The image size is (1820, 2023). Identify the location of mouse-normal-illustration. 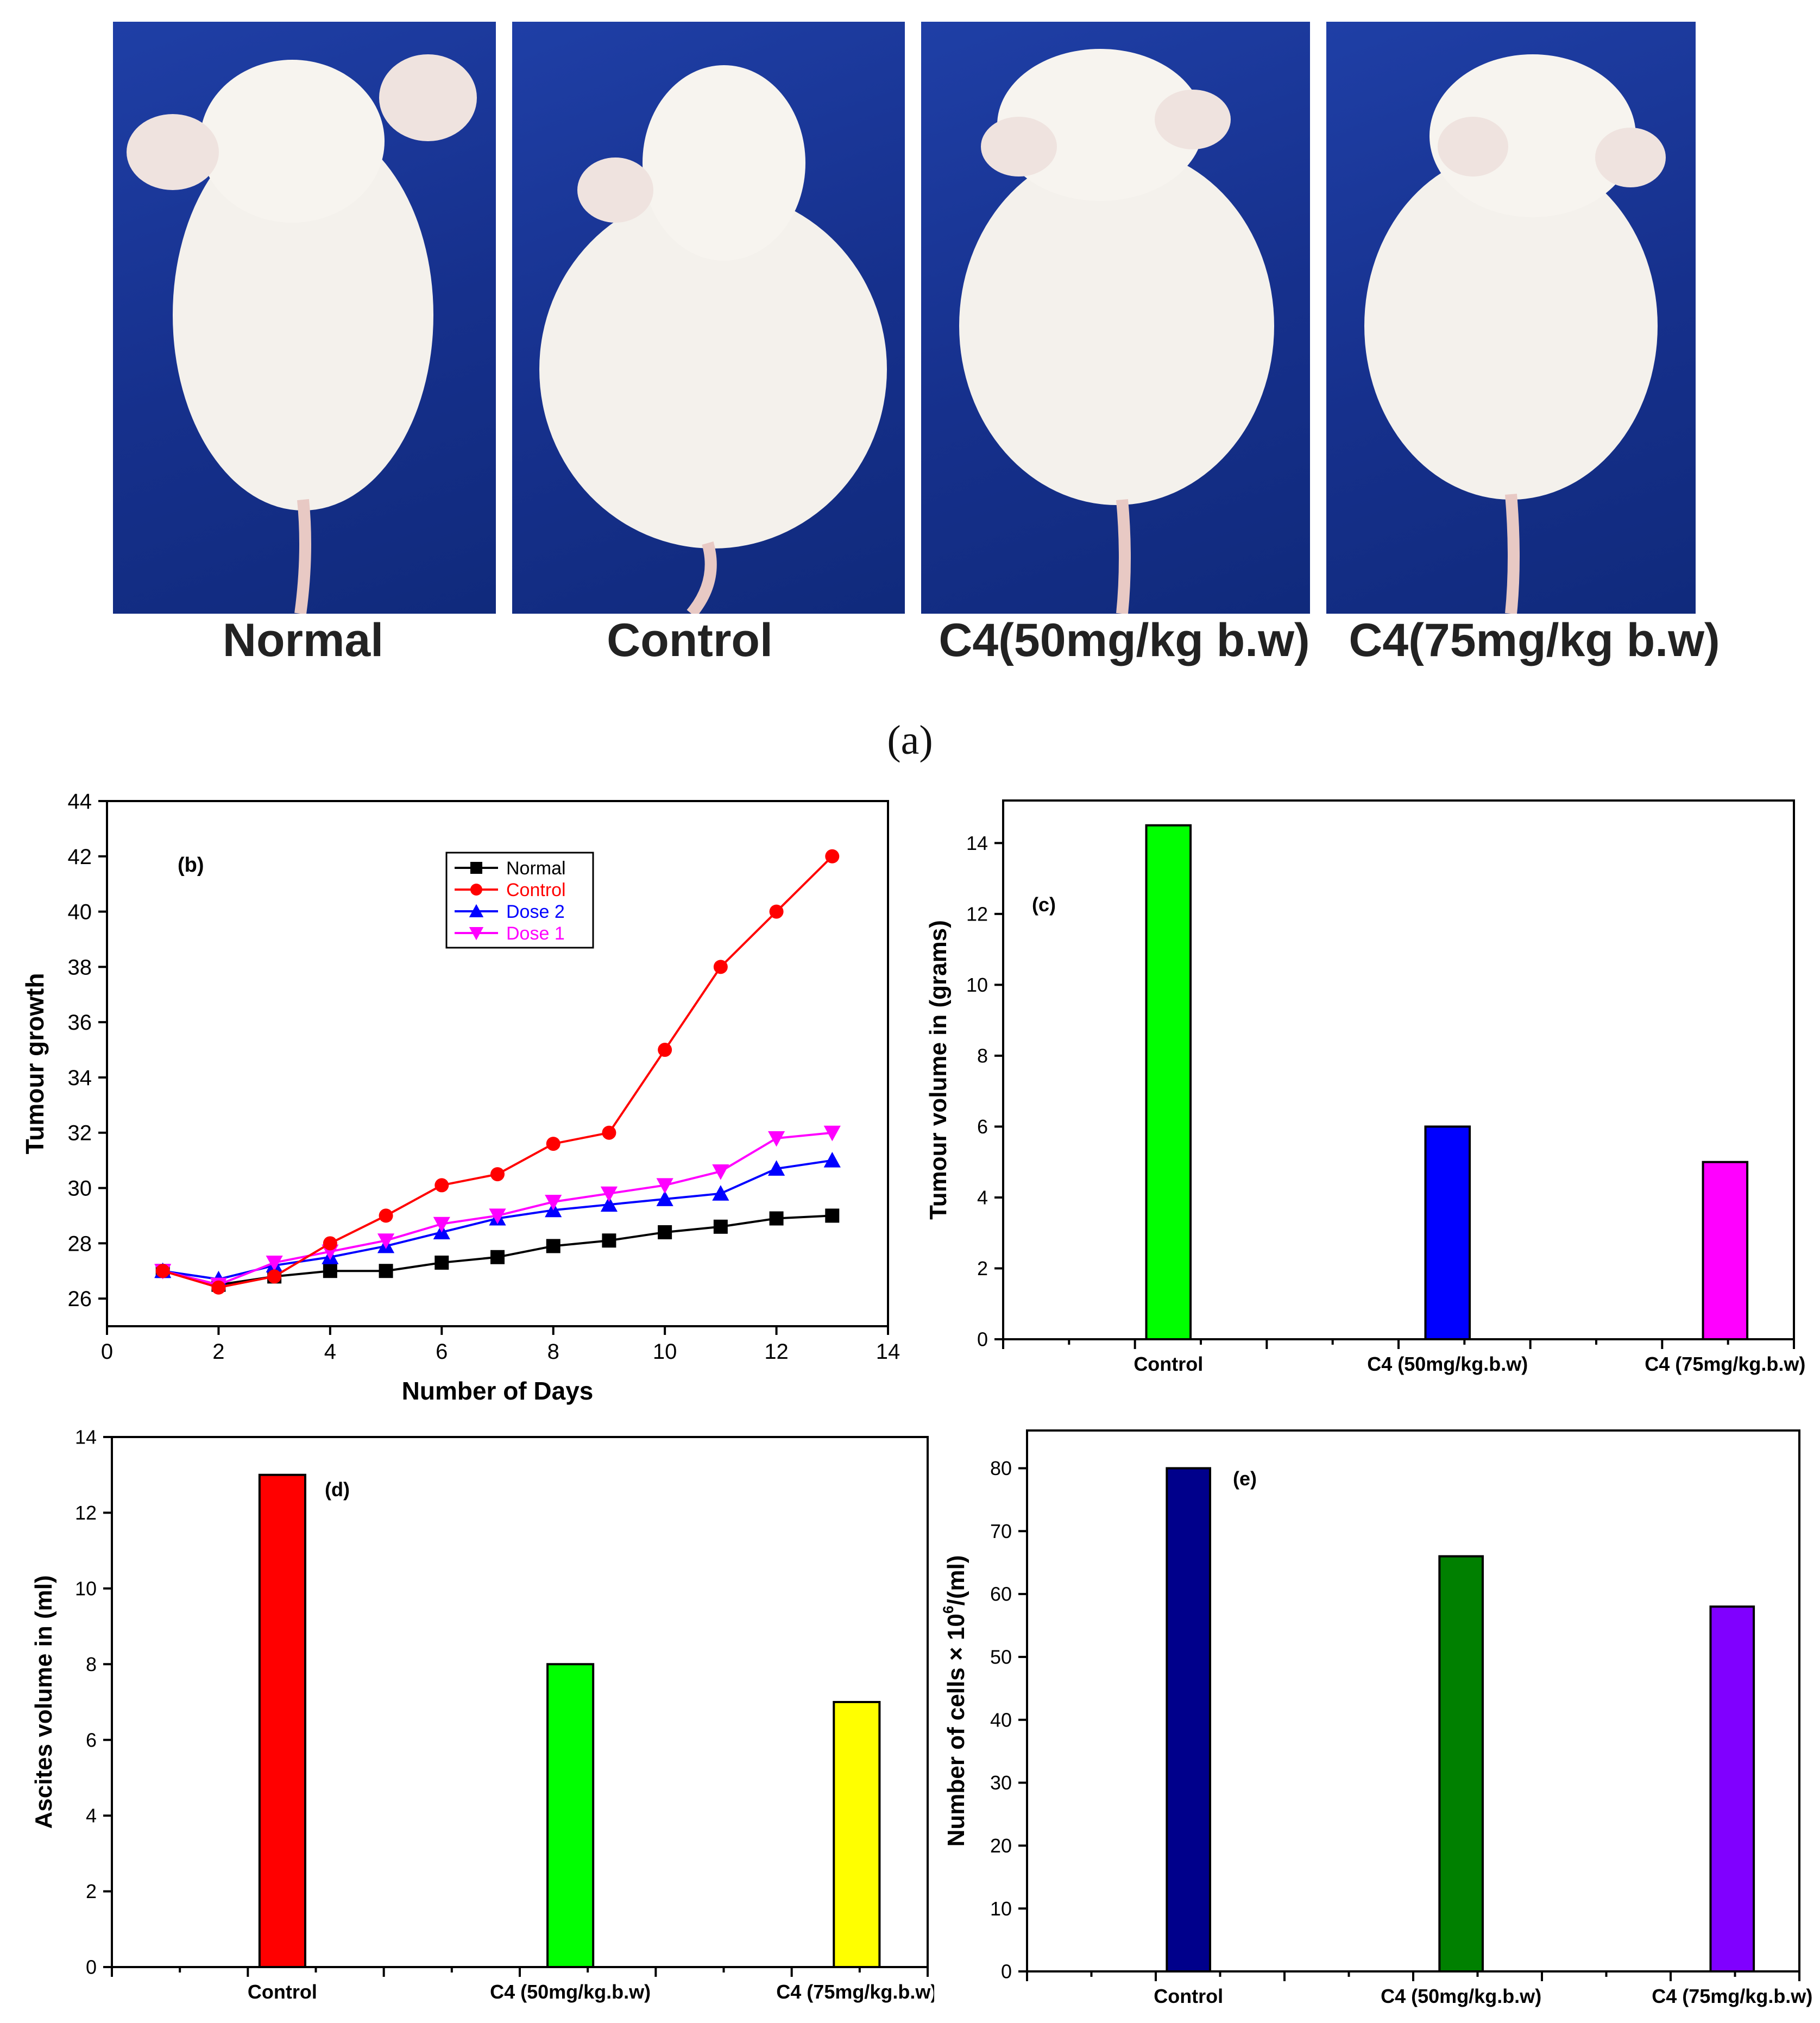
(302, 334).